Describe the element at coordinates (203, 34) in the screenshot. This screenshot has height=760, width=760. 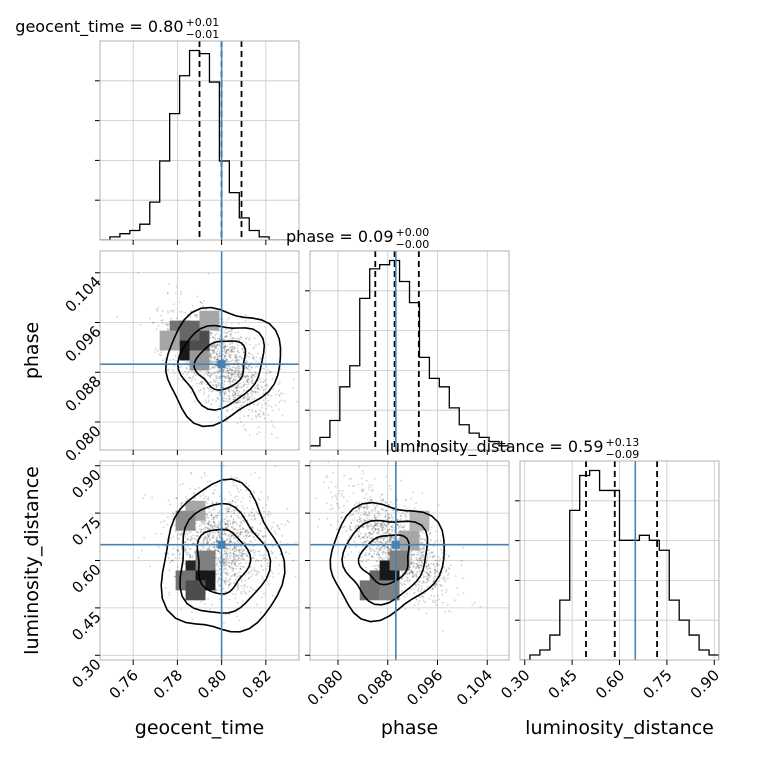
I see `title-sub: −0.01` at that location.